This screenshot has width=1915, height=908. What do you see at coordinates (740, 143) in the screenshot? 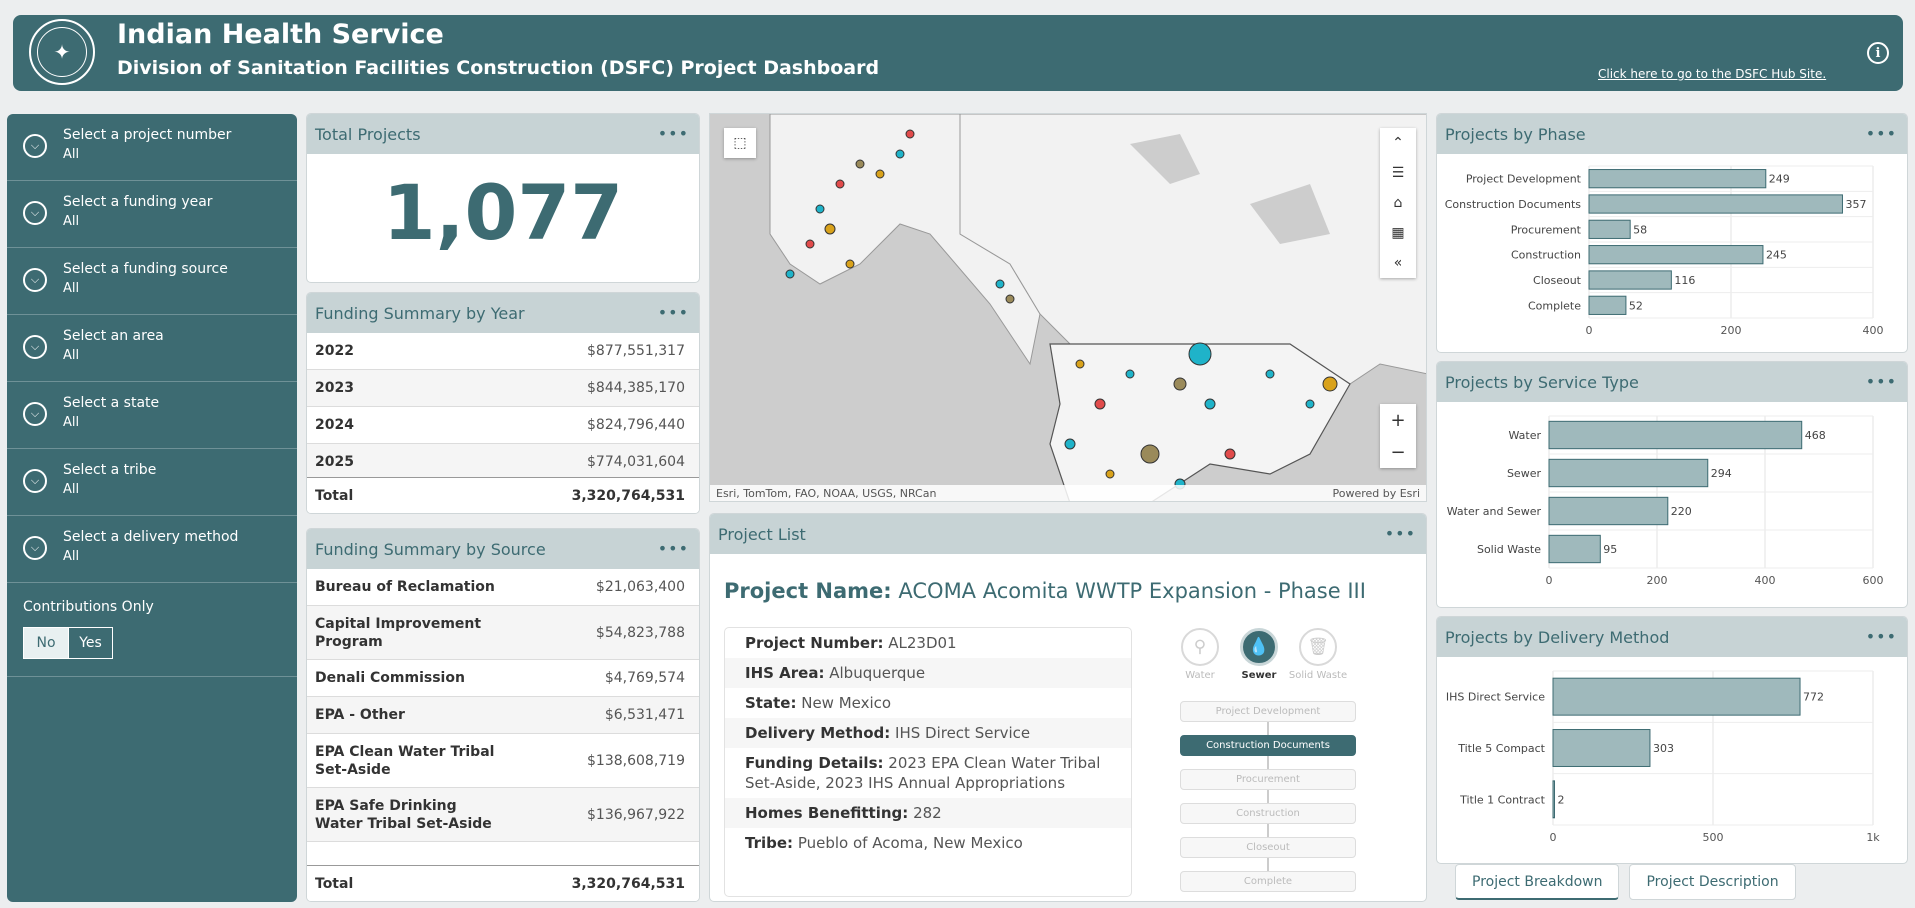
I see `select-tool-icon: ⬚` at bounding box center [740, 143].